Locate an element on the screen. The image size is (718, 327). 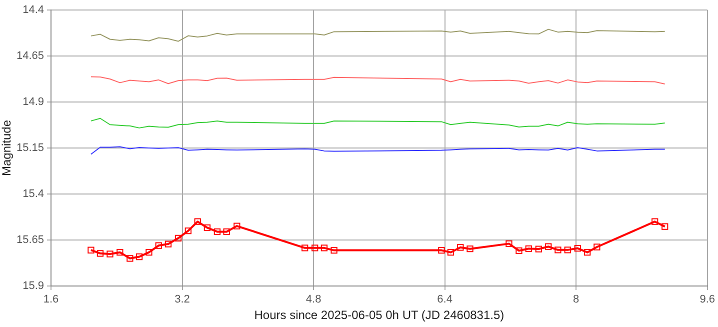
y-tick-label: 14.9 is located at coordinates (33, 102).